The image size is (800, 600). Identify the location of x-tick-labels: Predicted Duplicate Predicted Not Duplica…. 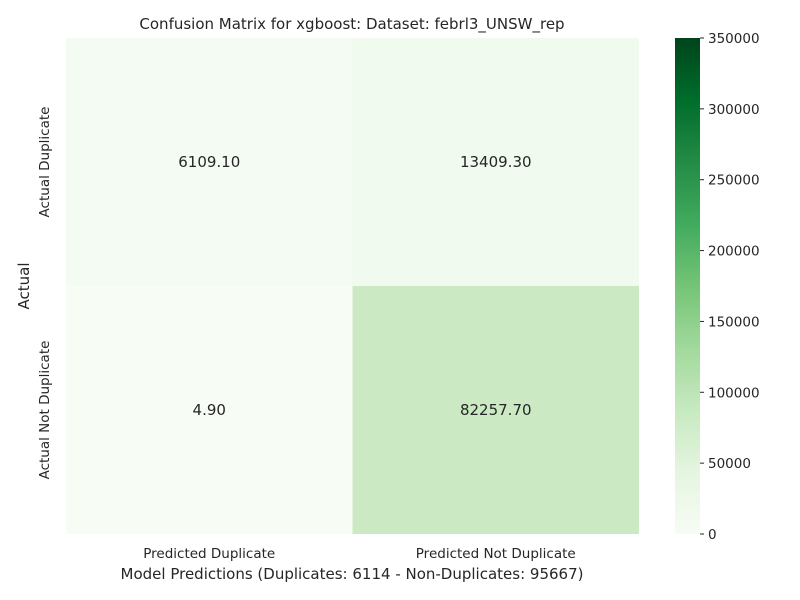
(359, 554).